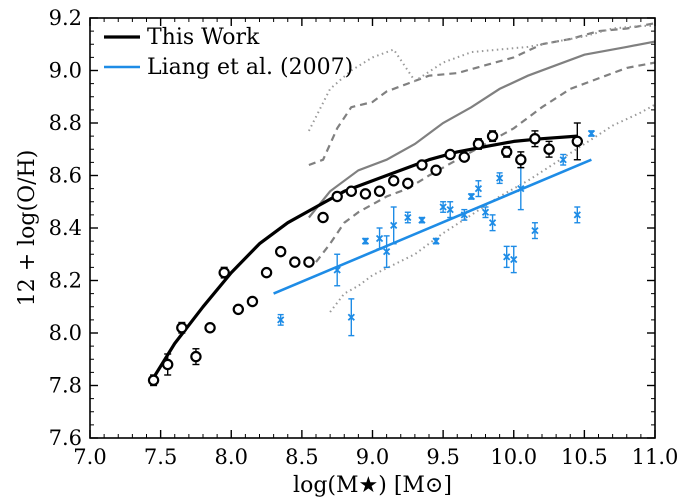  I want to click on liang-fit-line, so click(432, 226).